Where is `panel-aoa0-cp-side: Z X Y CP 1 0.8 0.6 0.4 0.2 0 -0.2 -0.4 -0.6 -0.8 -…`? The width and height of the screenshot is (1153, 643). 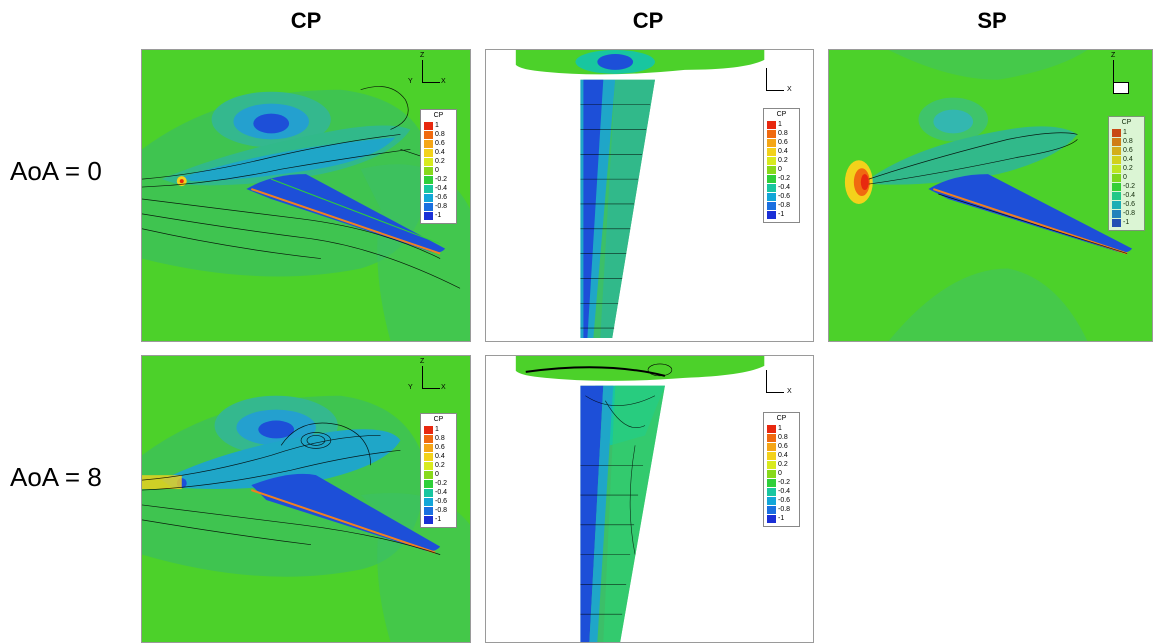 panel-aoa0-cp-side: Z X Y CP 1 0.8 0.6 0.4 0.2 0 -0.2 -0.4 -0.6 -0.8 -… is located at coordinates (306, 195).